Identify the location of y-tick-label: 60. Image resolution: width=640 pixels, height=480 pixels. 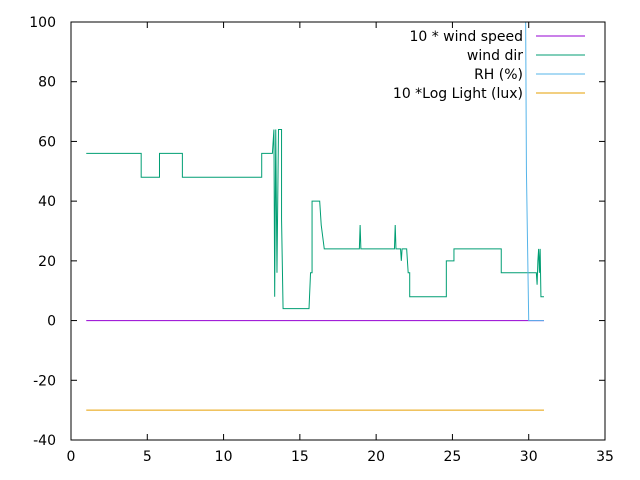
(47, 142).